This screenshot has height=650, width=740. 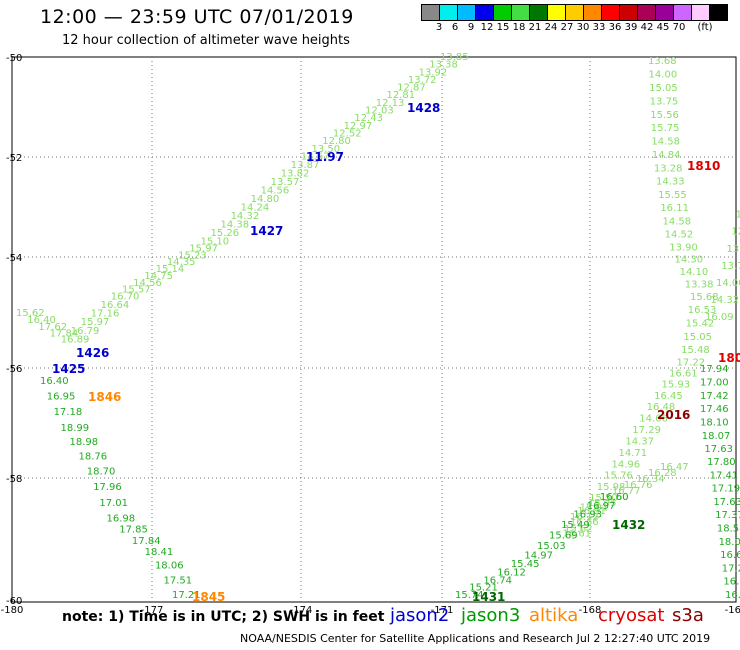 I want to click on pass-label: 1428, so click(x=423, y=108).